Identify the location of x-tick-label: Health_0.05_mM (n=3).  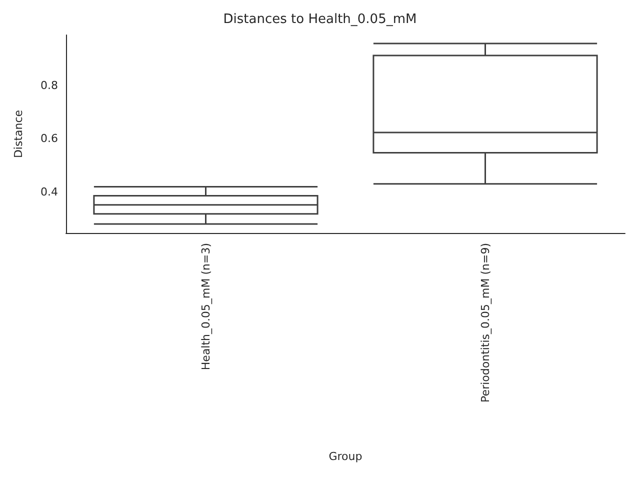
(205, 306).